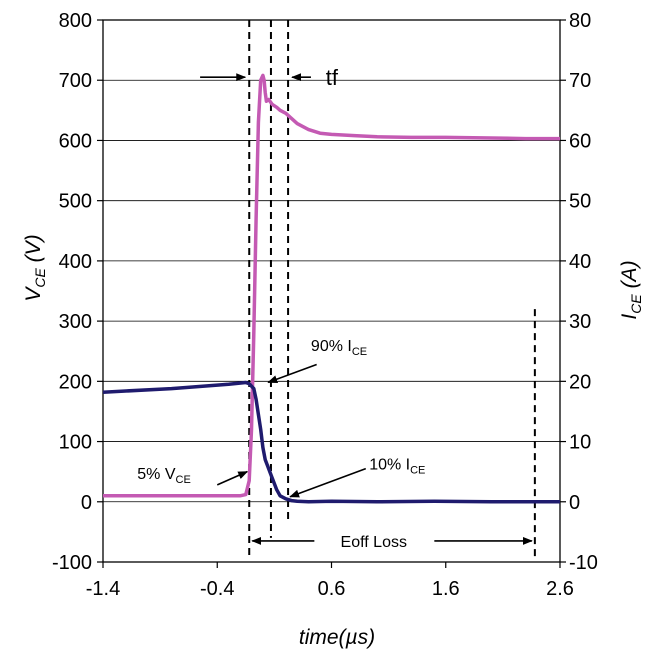 The height and width of the screenshot is (658, 650). Describe the element at coordinates (156, 474) in the screenshot. I see `label-5-percent-text: 5% V` at that location.